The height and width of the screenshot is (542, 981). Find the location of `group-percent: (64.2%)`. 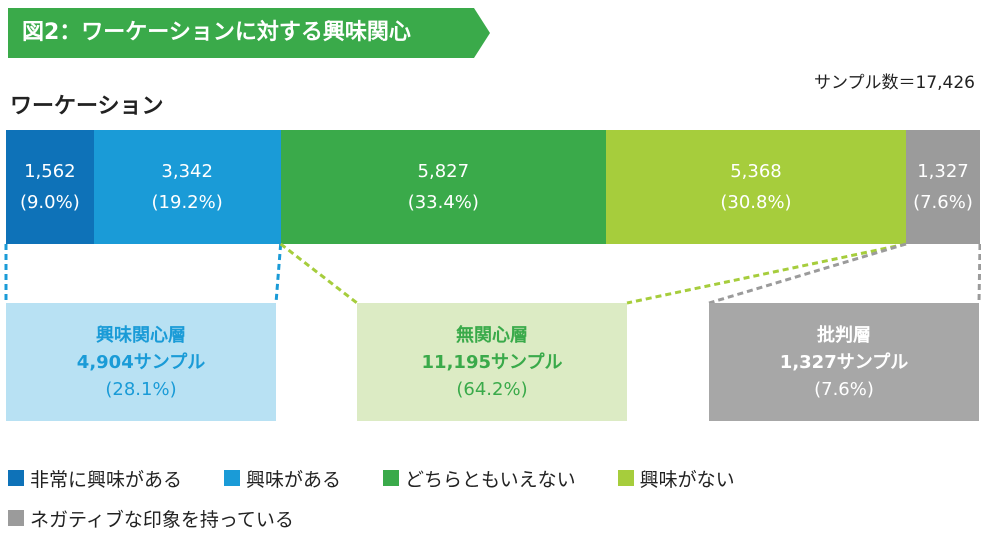

group-percent: (64.2%) is located at coordinates (492, 389).